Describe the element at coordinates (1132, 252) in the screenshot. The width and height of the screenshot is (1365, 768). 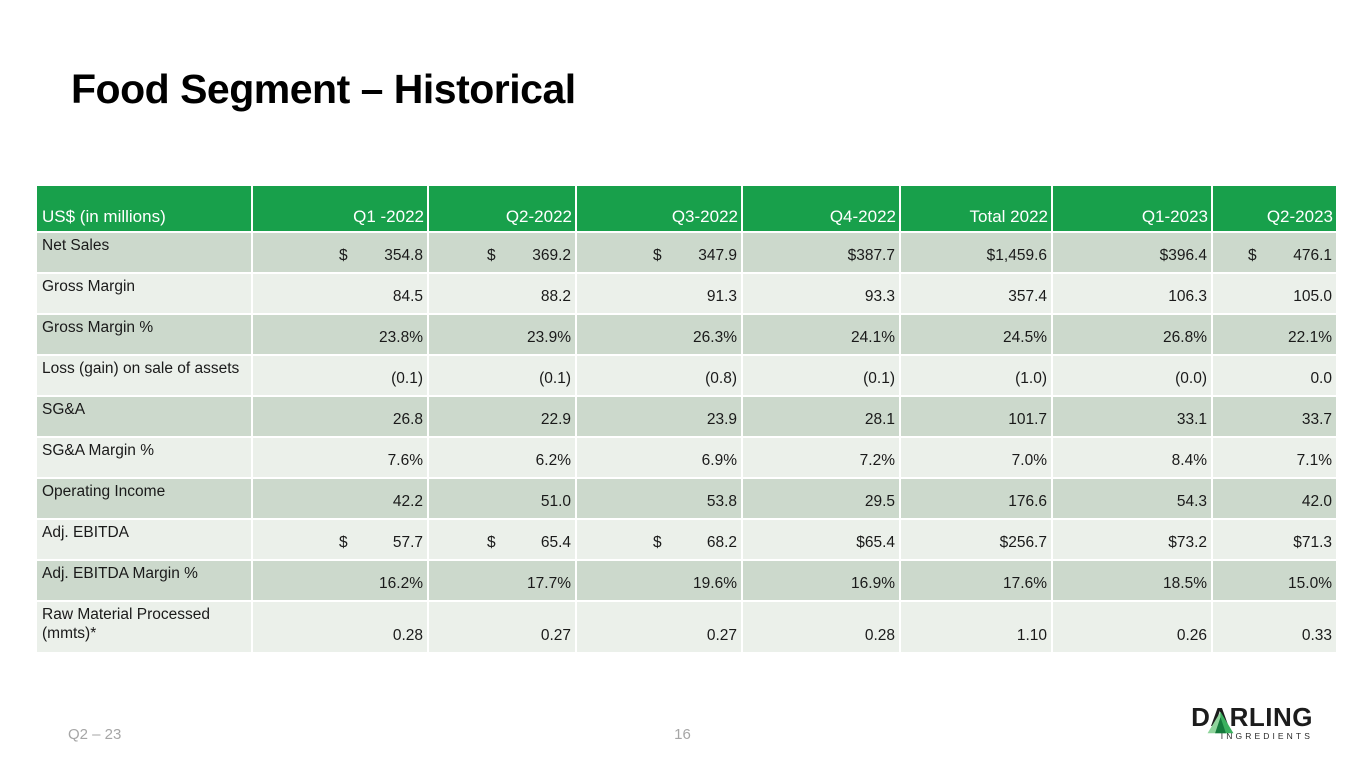
I see `table-cell: $396.4` at that location.